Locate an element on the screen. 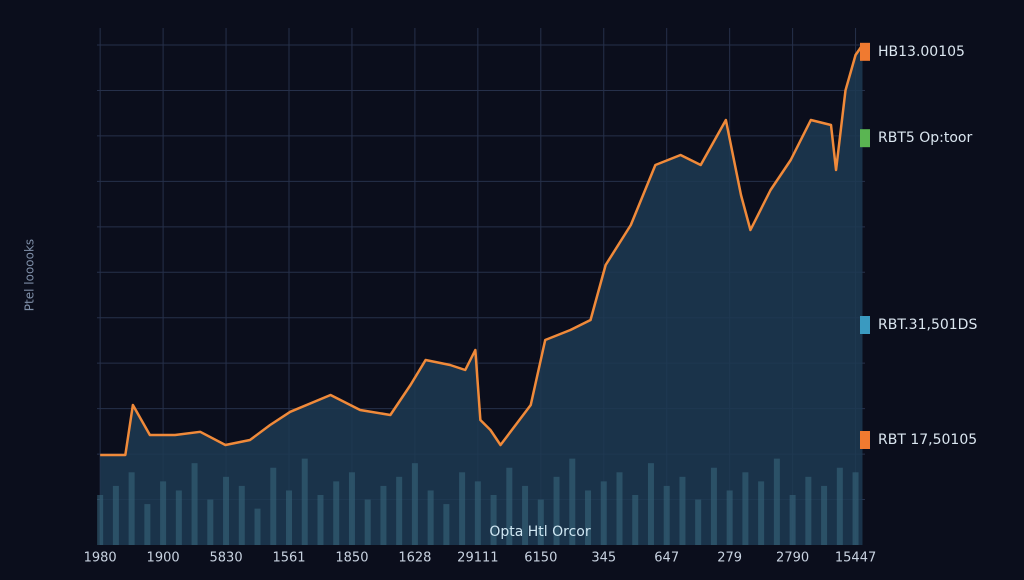 This screenshot has height=580, width=1024. x-tick-label: 1850 is located at coordinates (351, 558).